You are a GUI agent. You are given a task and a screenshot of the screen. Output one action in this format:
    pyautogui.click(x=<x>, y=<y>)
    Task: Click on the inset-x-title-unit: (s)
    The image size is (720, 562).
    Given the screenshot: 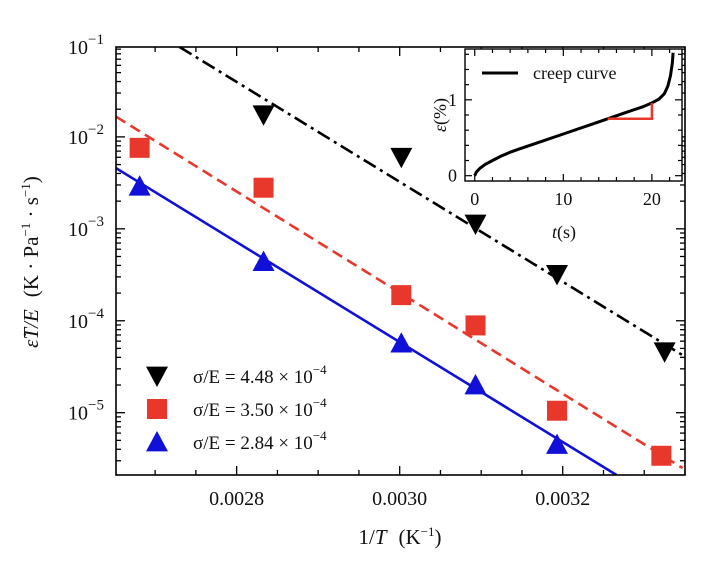 What is the action you would take?
    pyautogui.click(x=566, y=232)
    